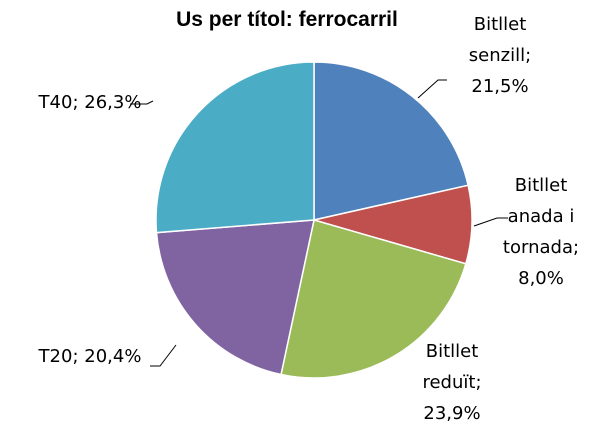 The width and height of the screenshot is (597, 428). What do you see at coordinates (541, 278) in the screenshot?
I see `value-label: 8,0%` at bounding box center [541, 278].